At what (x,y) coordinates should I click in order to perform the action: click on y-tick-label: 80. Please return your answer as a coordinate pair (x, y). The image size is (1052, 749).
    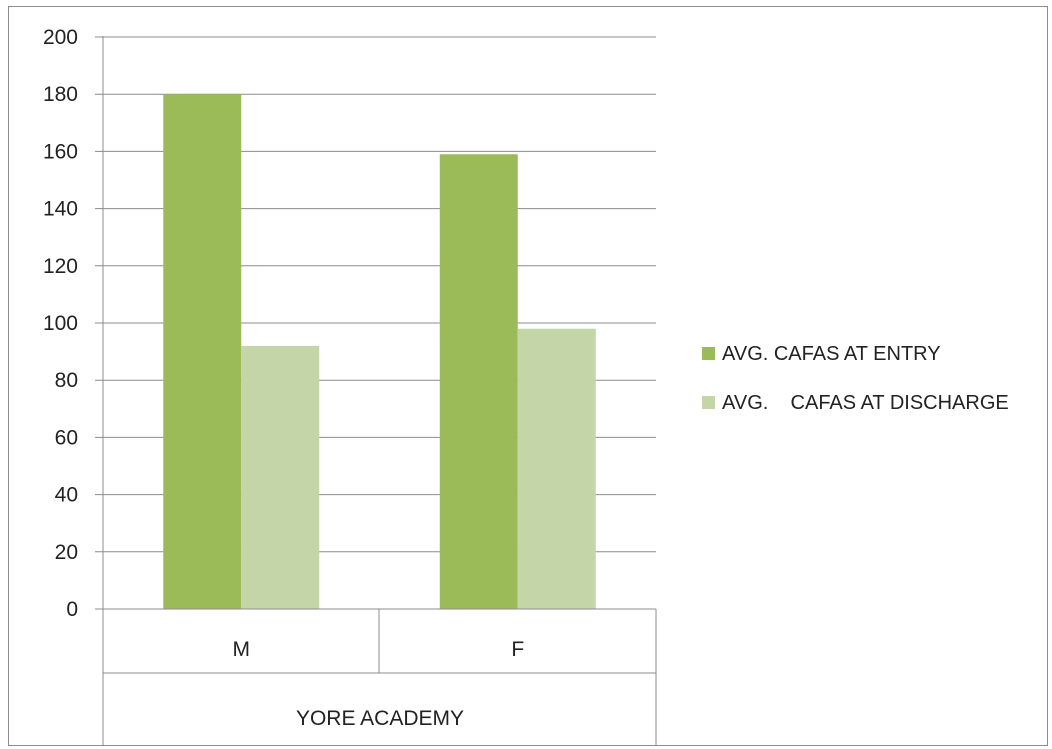
    Looking at the image, I should click on (66, 380).